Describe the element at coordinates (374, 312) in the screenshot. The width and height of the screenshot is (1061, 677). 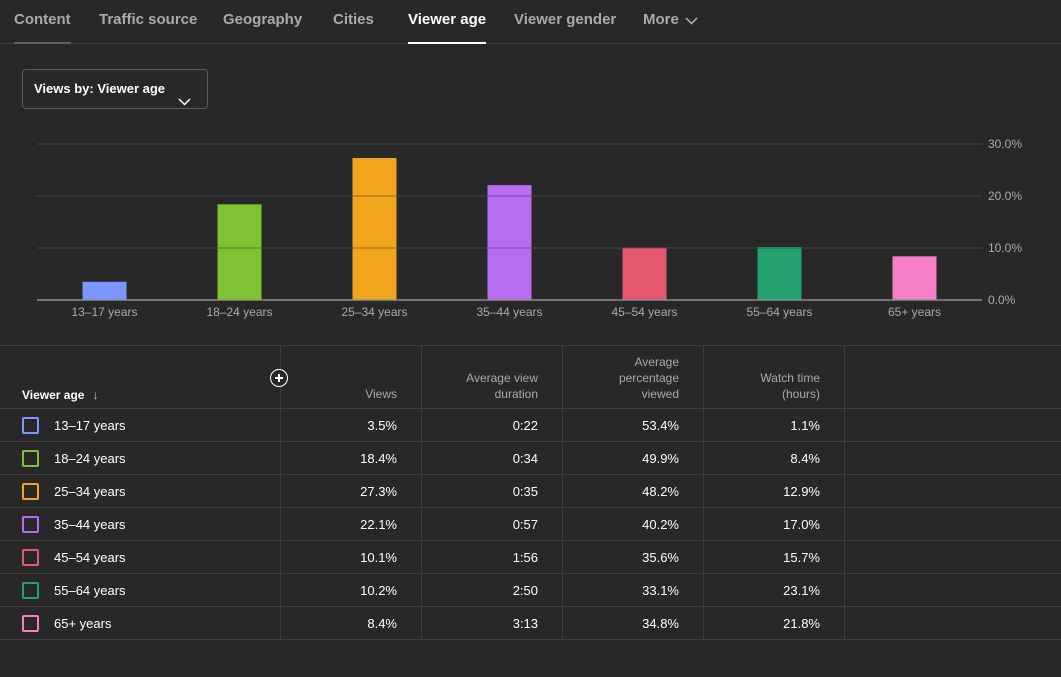
I see `x-tick-label: 25–34 years` at that location.